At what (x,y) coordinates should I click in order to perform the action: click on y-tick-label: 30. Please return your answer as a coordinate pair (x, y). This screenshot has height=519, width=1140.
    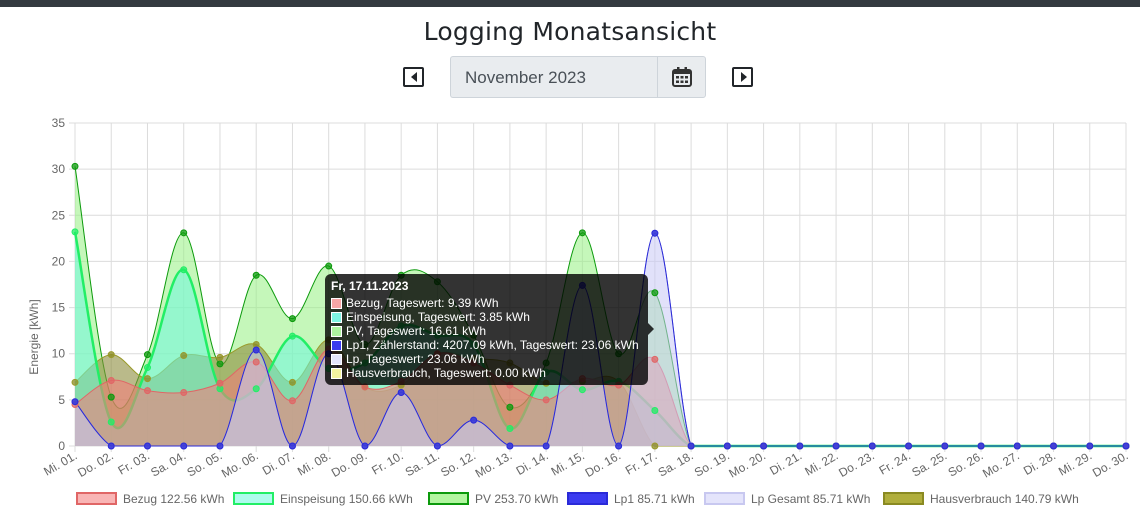
    Looking at the image, I should click on (59, 169).